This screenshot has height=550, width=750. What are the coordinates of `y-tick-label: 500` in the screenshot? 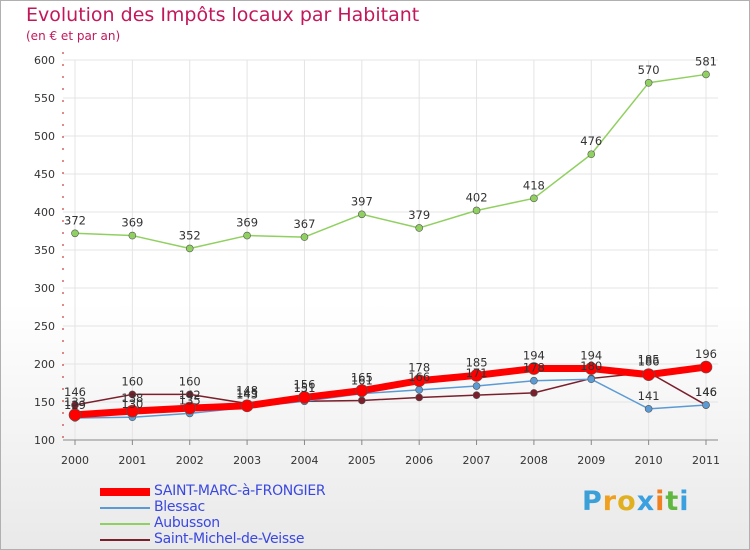 It's located at (44, 136).